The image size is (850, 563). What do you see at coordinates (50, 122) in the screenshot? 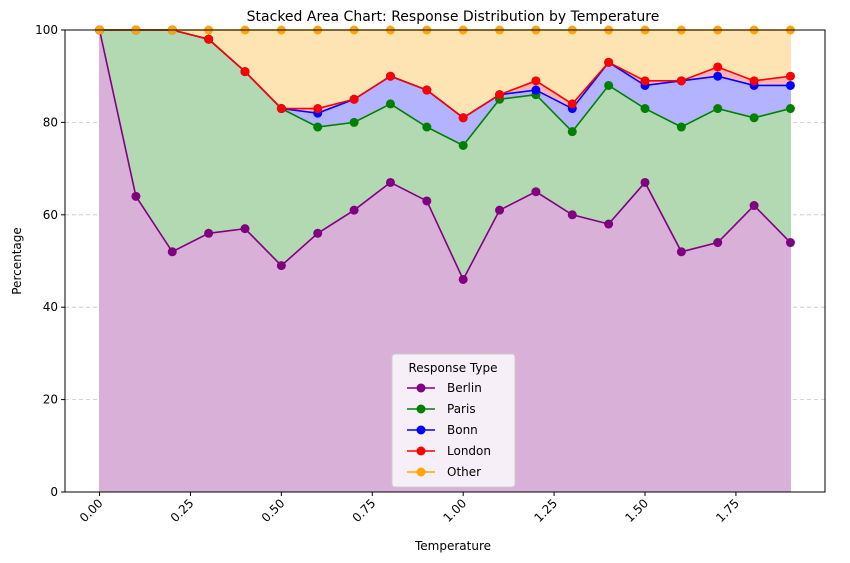
I see `y-tick-label: 80` at bounding box center [50, 122].